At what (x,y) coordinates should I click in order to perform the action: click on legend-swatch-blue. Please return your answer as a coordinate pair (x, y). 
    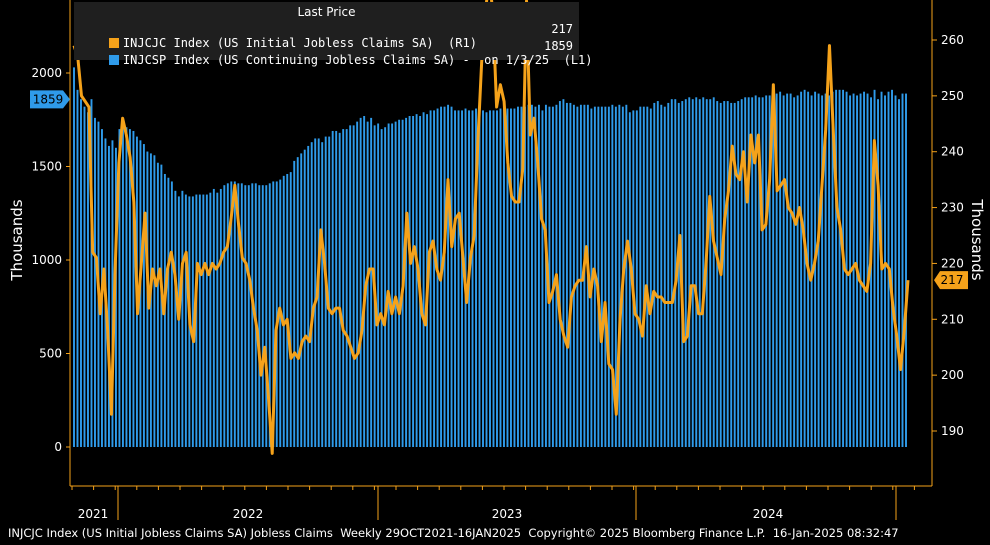
    Looking at the image, I should click on (113, 60).